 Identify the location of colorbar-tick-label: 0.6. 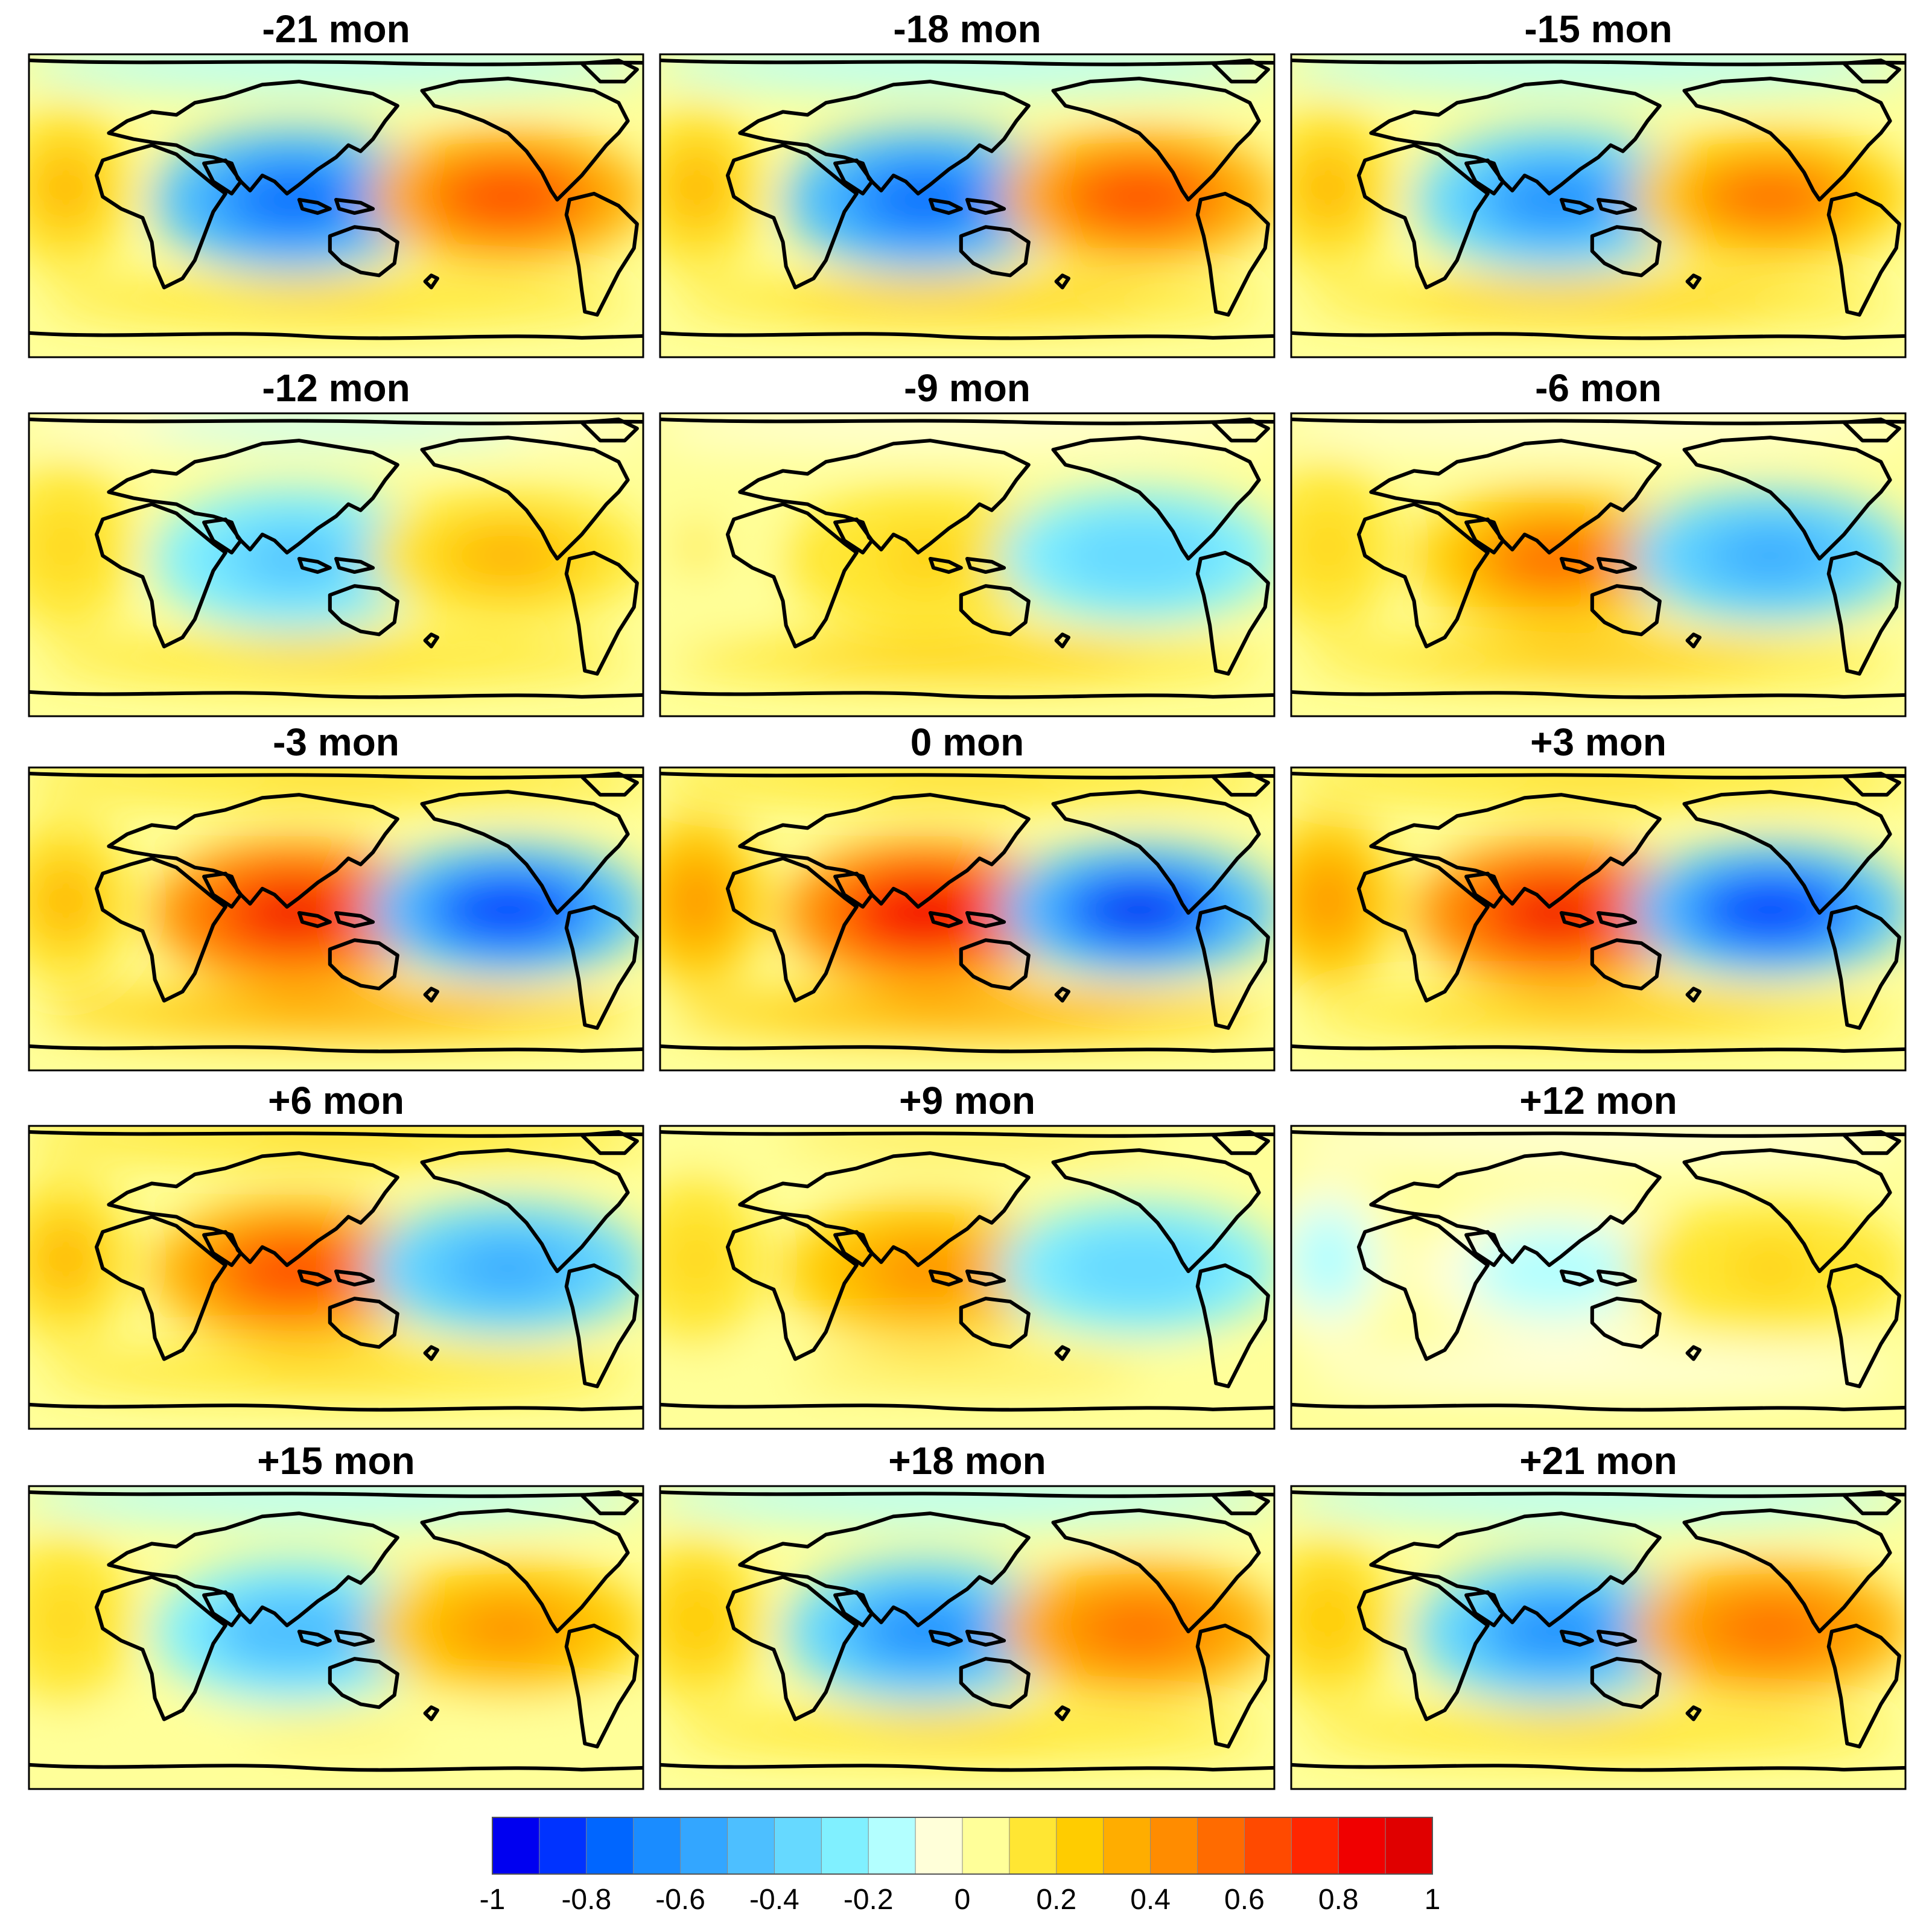
(1244, 1900).